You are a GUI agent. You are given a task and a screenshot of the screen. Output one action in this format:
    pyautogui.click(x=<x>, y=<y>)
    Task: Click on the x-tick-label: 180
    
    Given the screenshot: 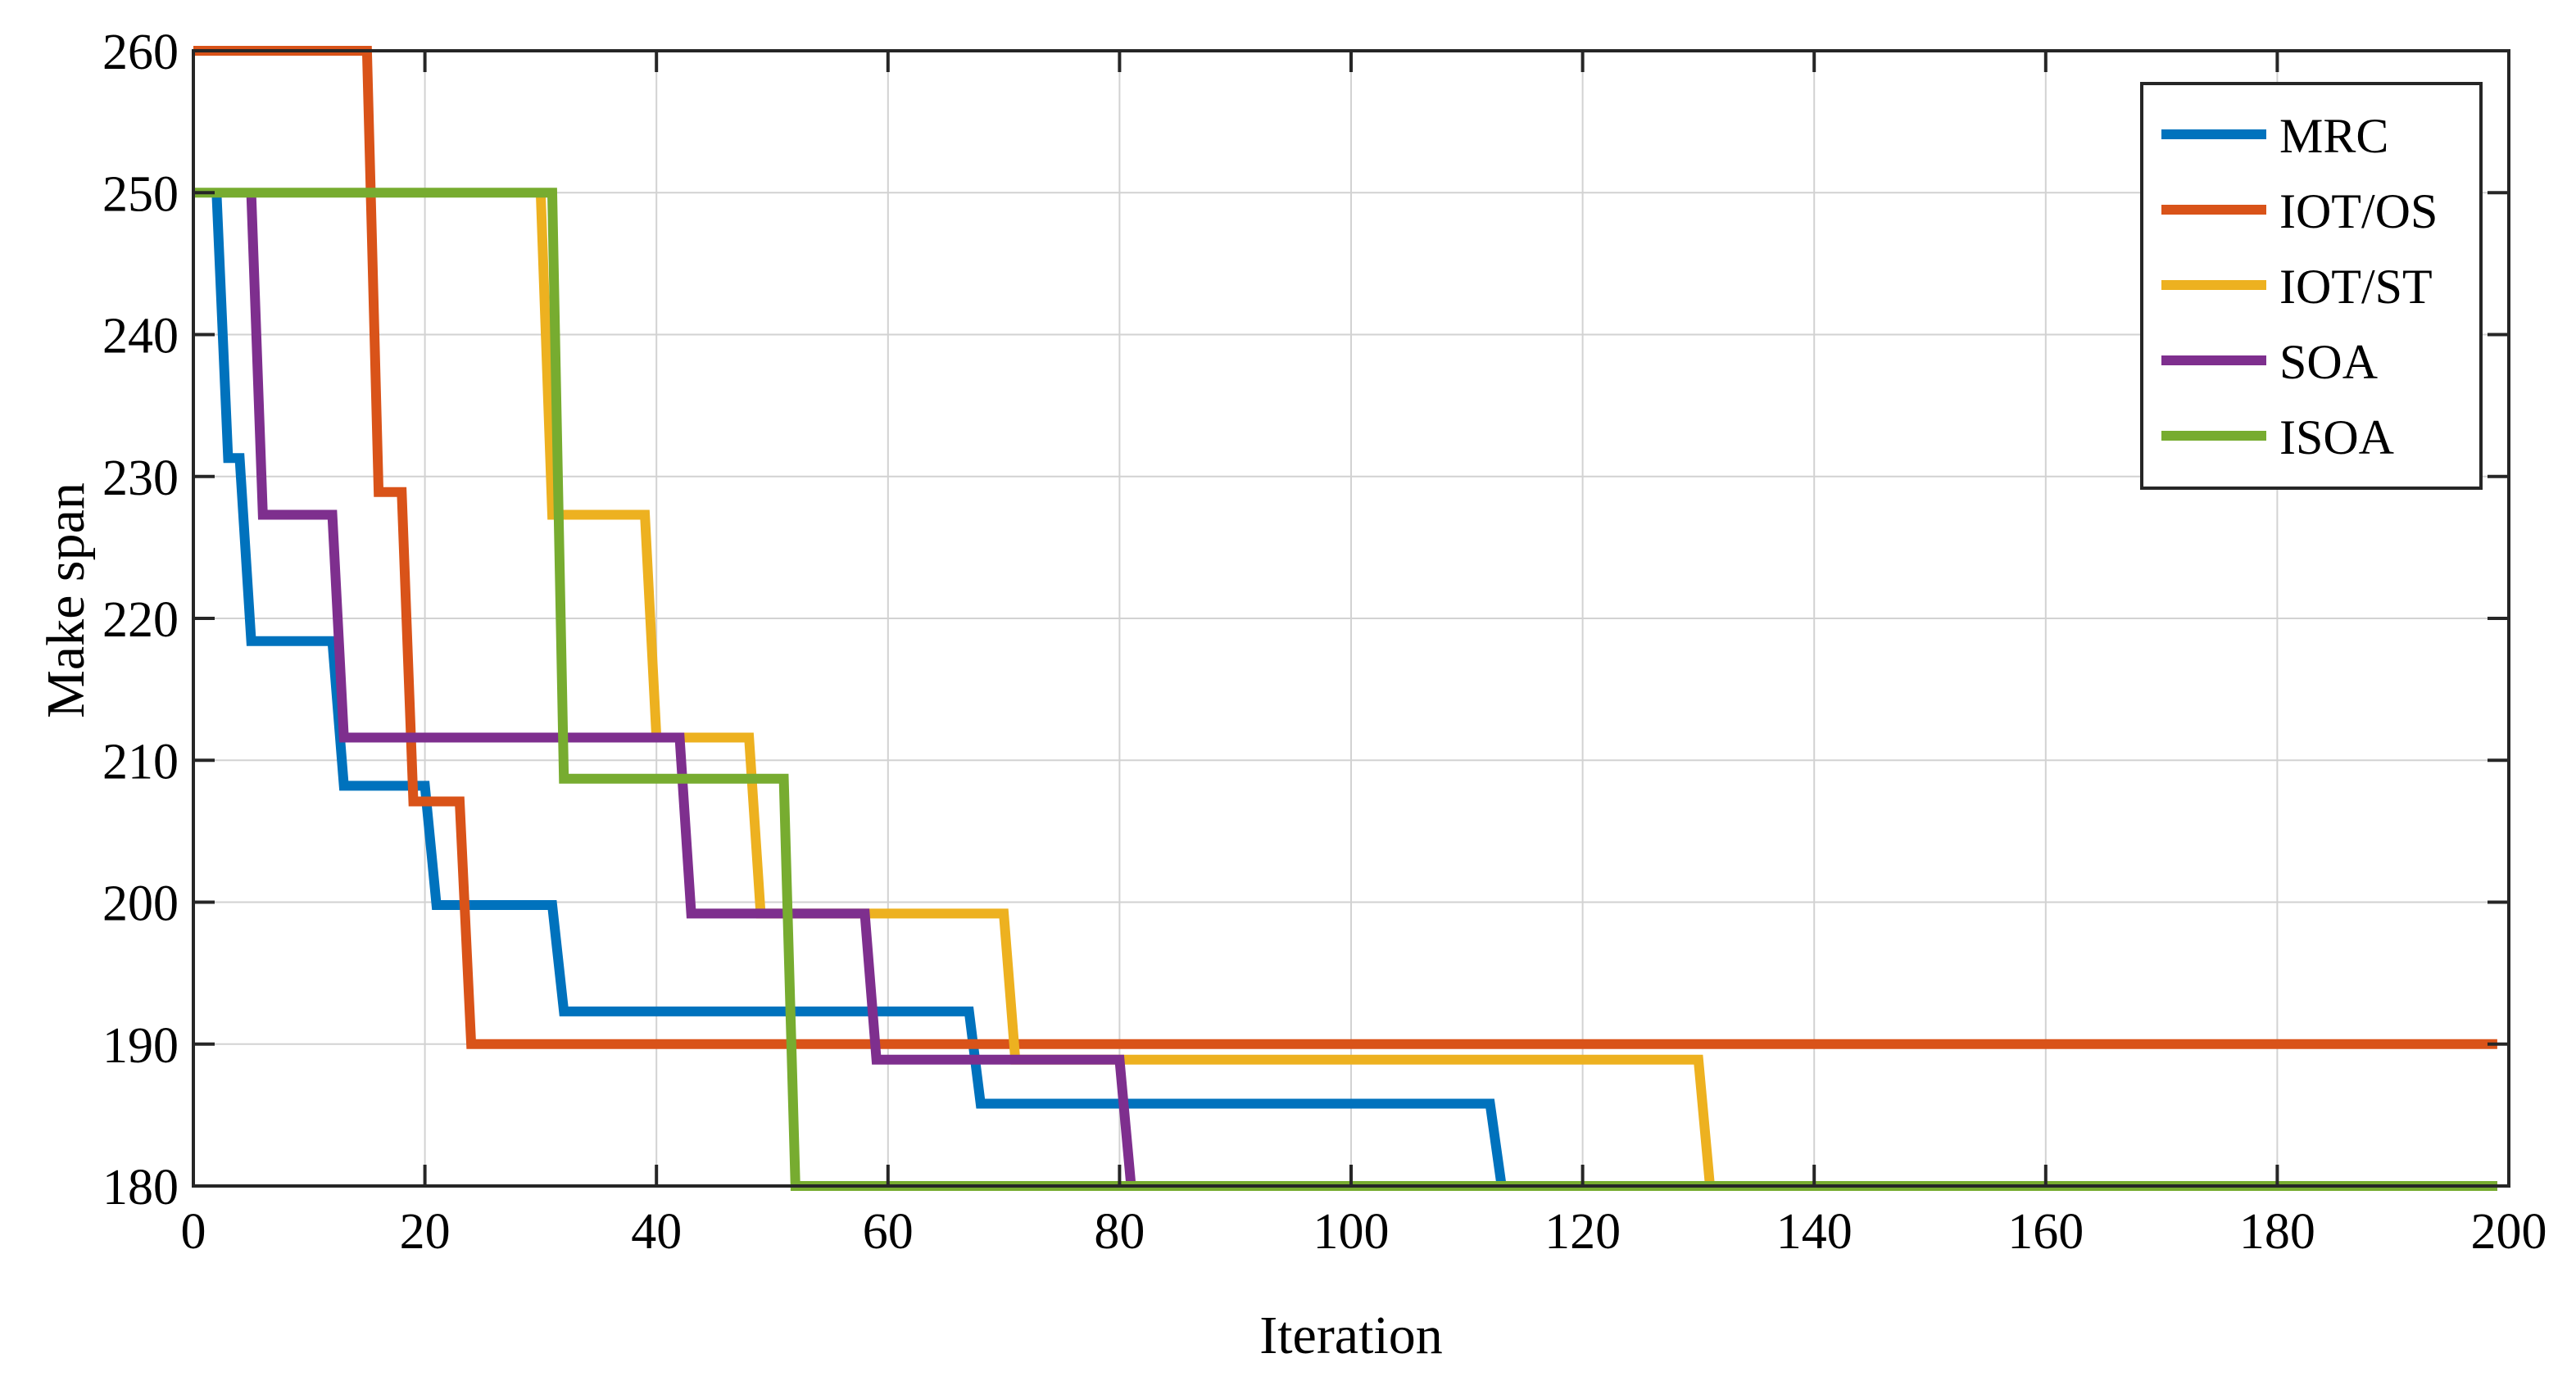 What is the action you would take?
    pyautogui.click(x=2277, y=1232)
    